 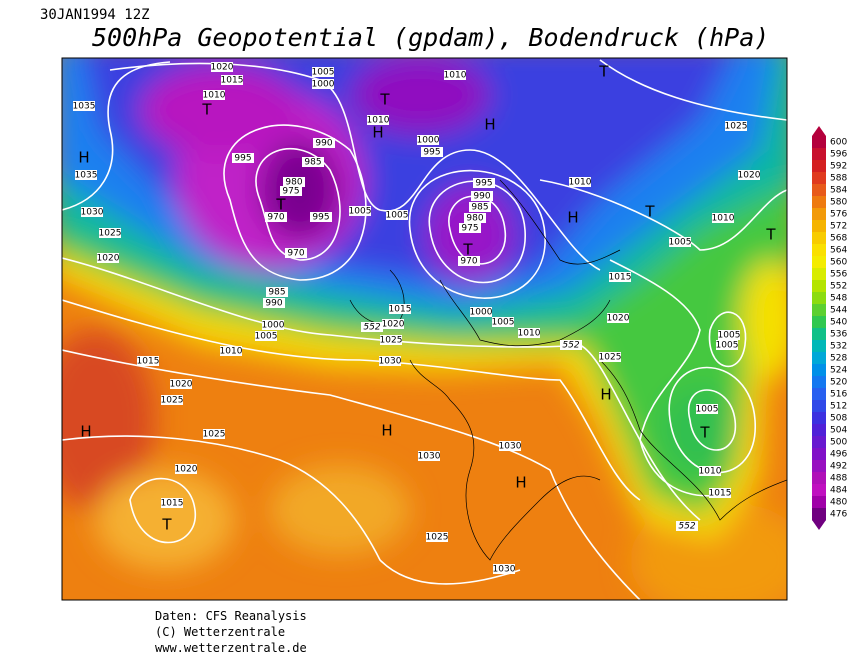 What do you see at coordinates (838, 239) in the screenshot?
I see `colorbar-label: 568` at bounding box center [838, 239].